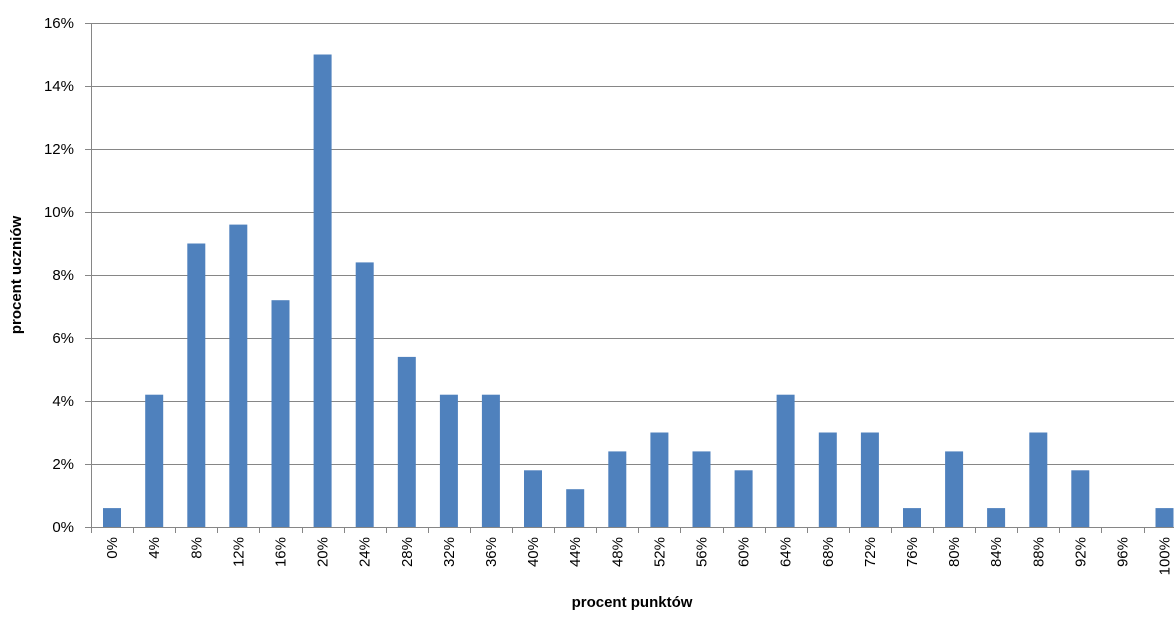 This screenshot has width=1174, height=619. I want to click on bar-56pct, so click(701, 489).